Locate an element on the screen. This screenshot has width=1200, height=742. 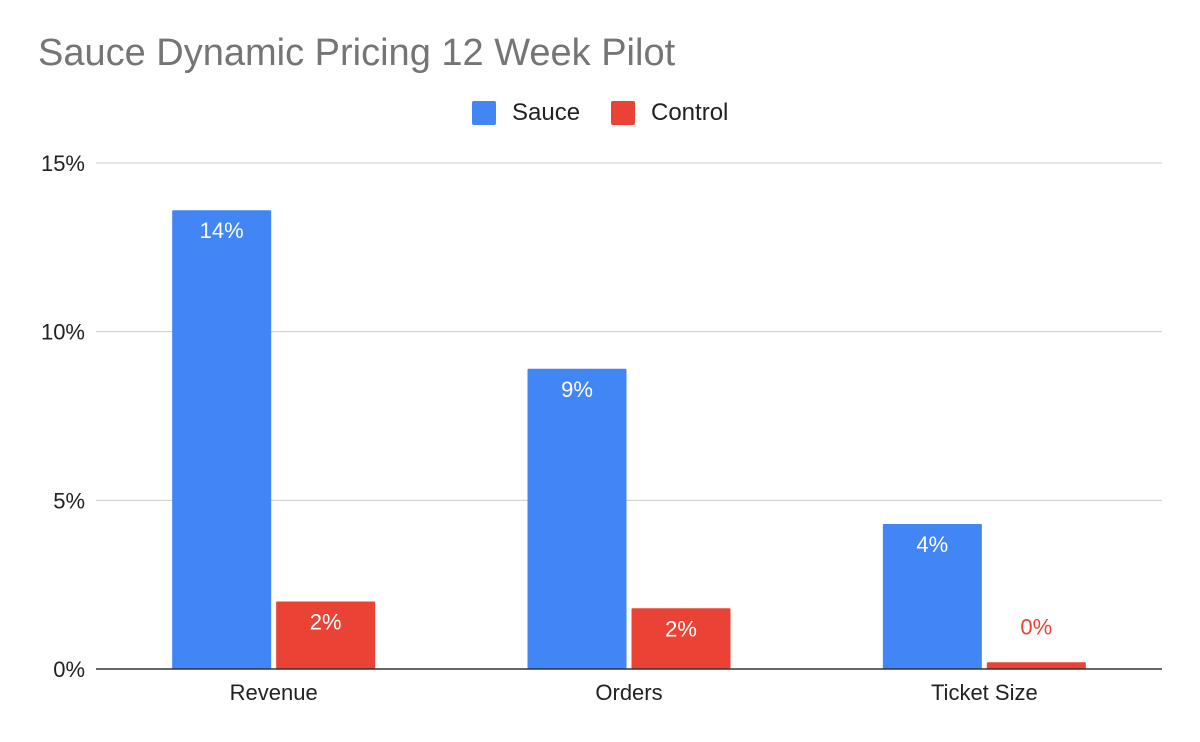
data-label: 9% is located at coordinates (577, 389).